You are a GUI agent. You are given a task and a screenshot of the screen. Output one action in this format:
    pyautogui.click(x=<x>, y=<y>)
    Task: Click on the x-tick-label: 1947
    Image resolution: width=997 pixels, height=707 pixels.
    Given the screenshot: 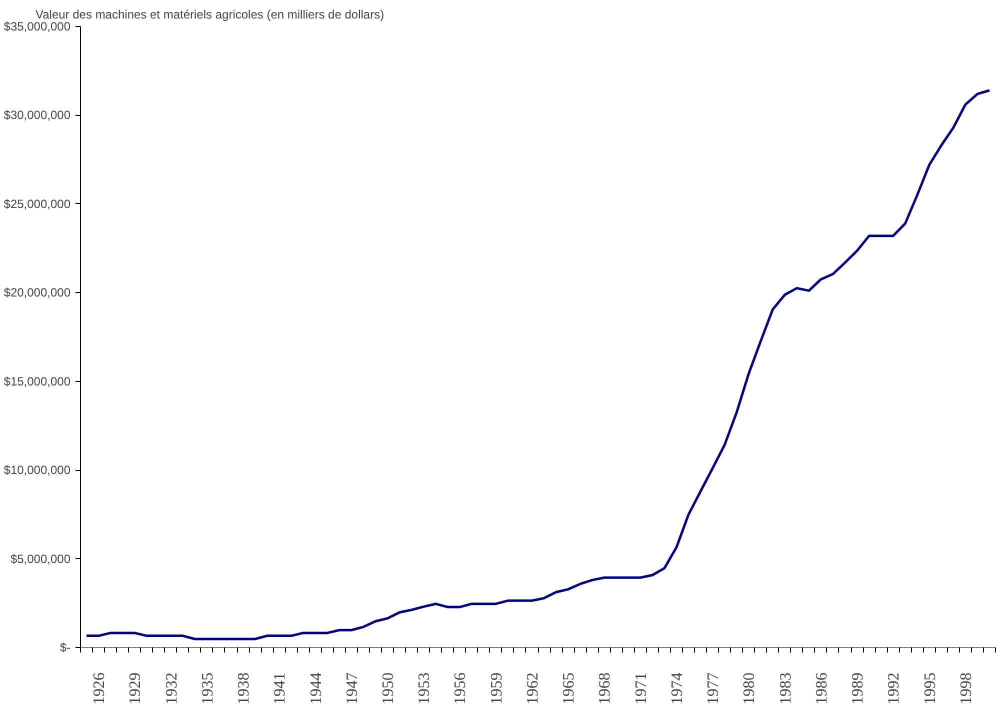 What is the action you would take?
    pyautogui.click(x=352, y=688)
    